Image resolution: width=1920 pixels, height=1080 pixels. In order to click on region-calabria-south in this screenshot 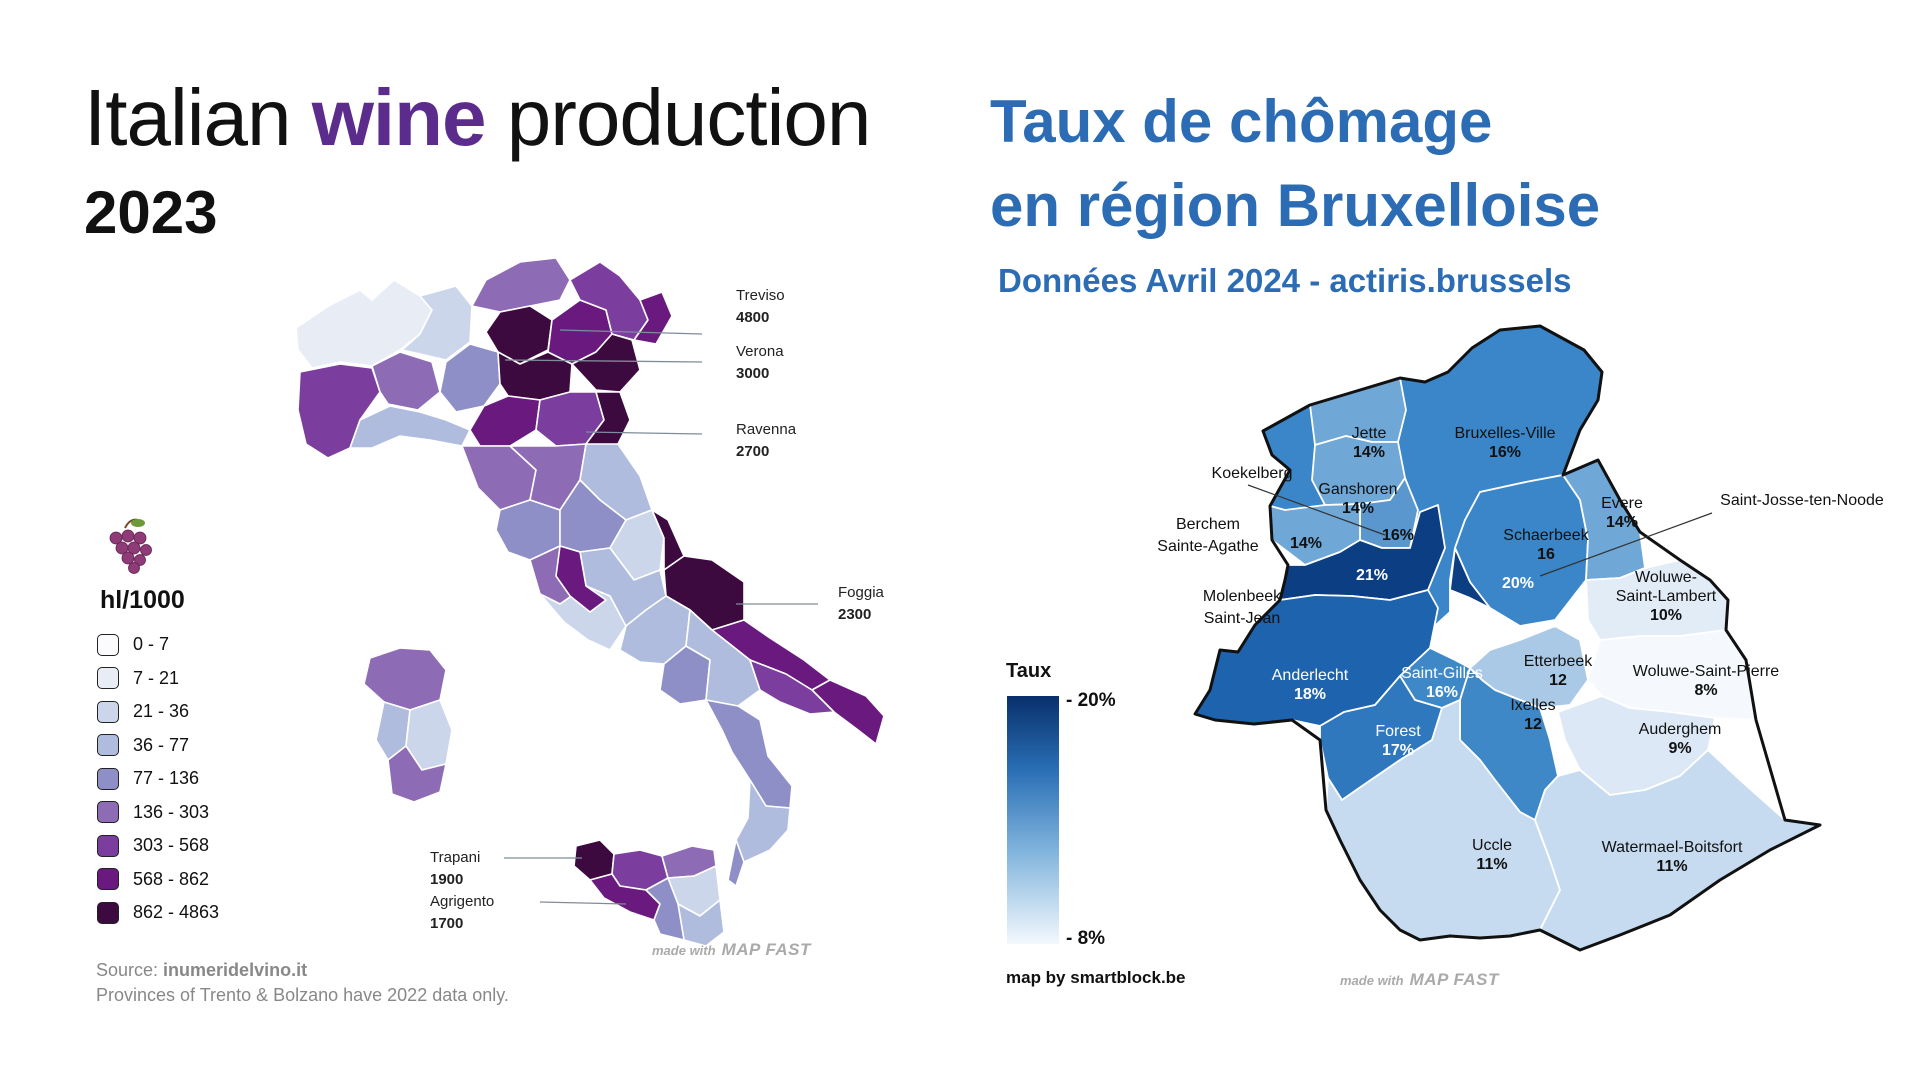, I will do `click(763, 821)`.